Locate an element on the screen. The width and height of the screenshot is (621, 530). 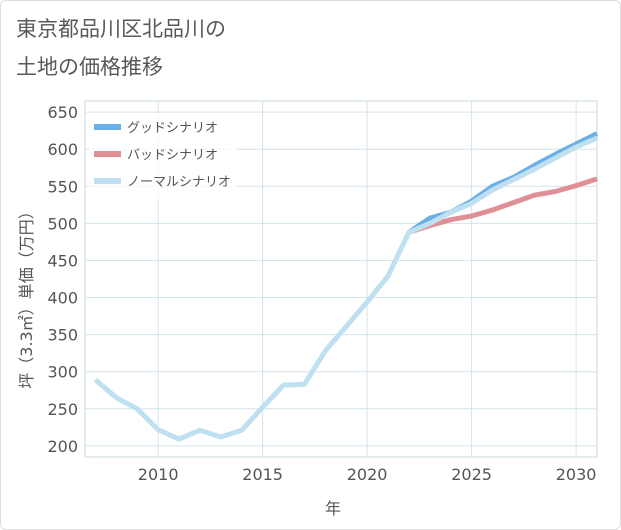
y-tick-label: 650 is located at coordinates (62, 112).